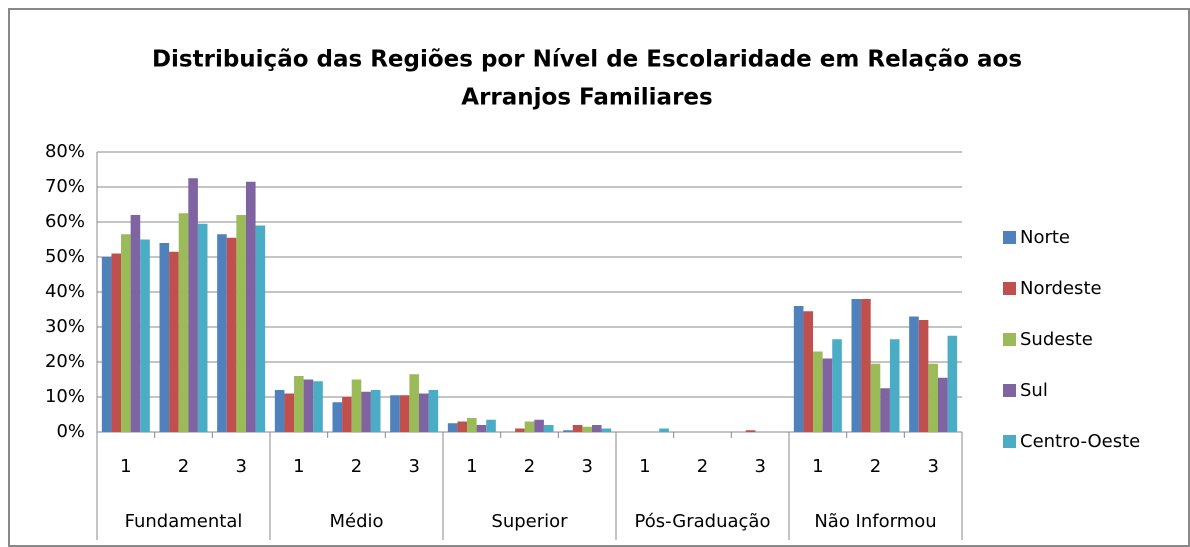 This screenshot has height=547, width=1190. I want to click on group-label: Não Informou, so click(875, 521).